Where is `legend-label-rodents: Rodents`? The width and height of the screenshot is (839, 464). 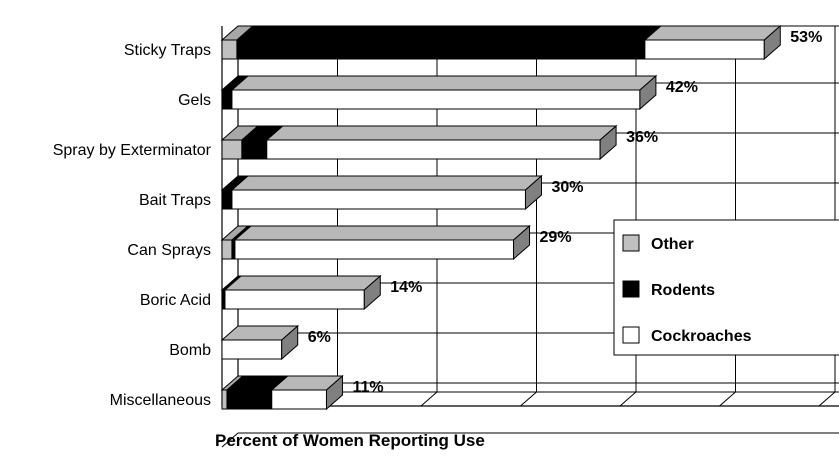
legend-label-rodents: Rodents is located at coordinates (683, 290).